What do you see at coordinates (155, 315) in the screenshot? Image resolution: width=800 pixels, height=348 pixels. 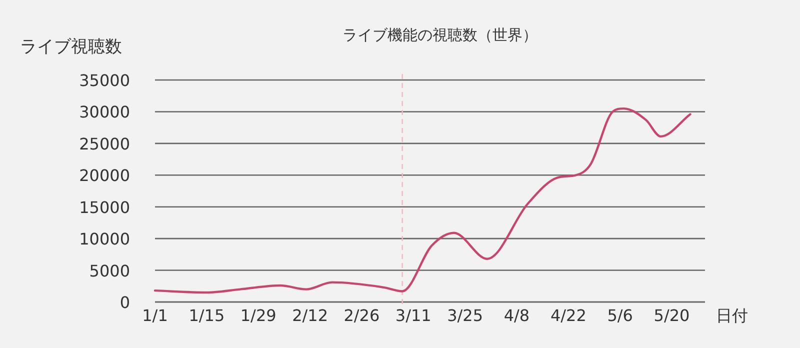 I see `x-tick-label: 1/1` at bounding box center [155, 315].